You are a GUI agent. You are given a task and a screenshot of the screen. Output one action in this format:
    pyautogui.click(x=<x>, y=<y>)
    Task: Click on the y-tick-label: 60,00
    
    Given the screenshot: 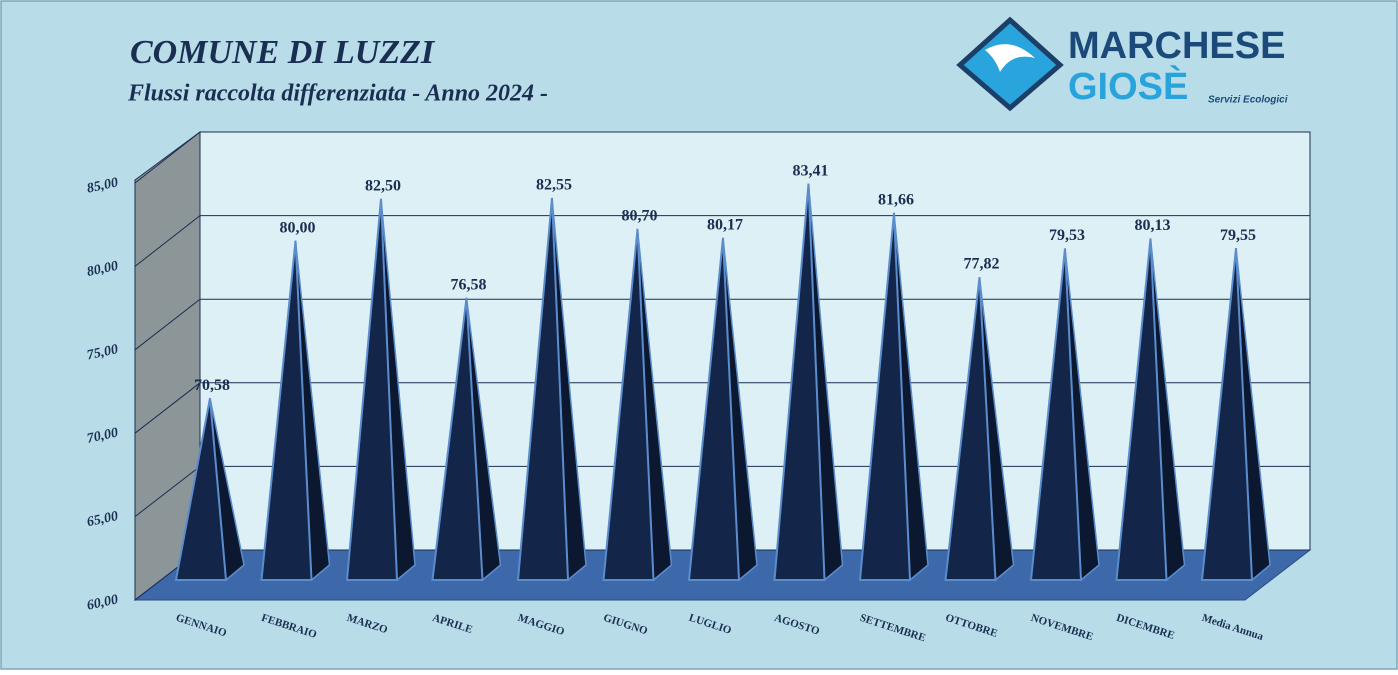 What is the action you would take?
    pyautogui.click(x=103, y=602)
    